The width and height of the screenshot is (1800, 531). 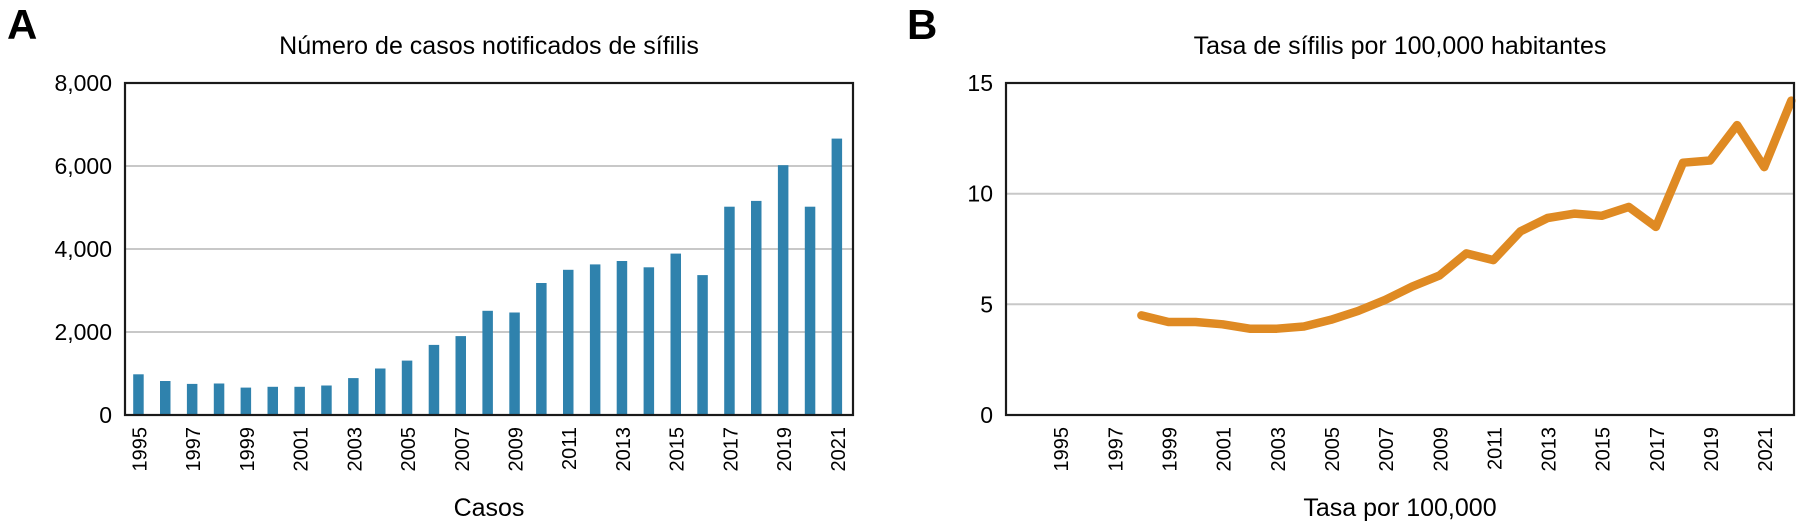 What do you see at coordinates (514, 363) in the screenshot?
I see `cases-bar-2009` at bounding box center [514, 363].